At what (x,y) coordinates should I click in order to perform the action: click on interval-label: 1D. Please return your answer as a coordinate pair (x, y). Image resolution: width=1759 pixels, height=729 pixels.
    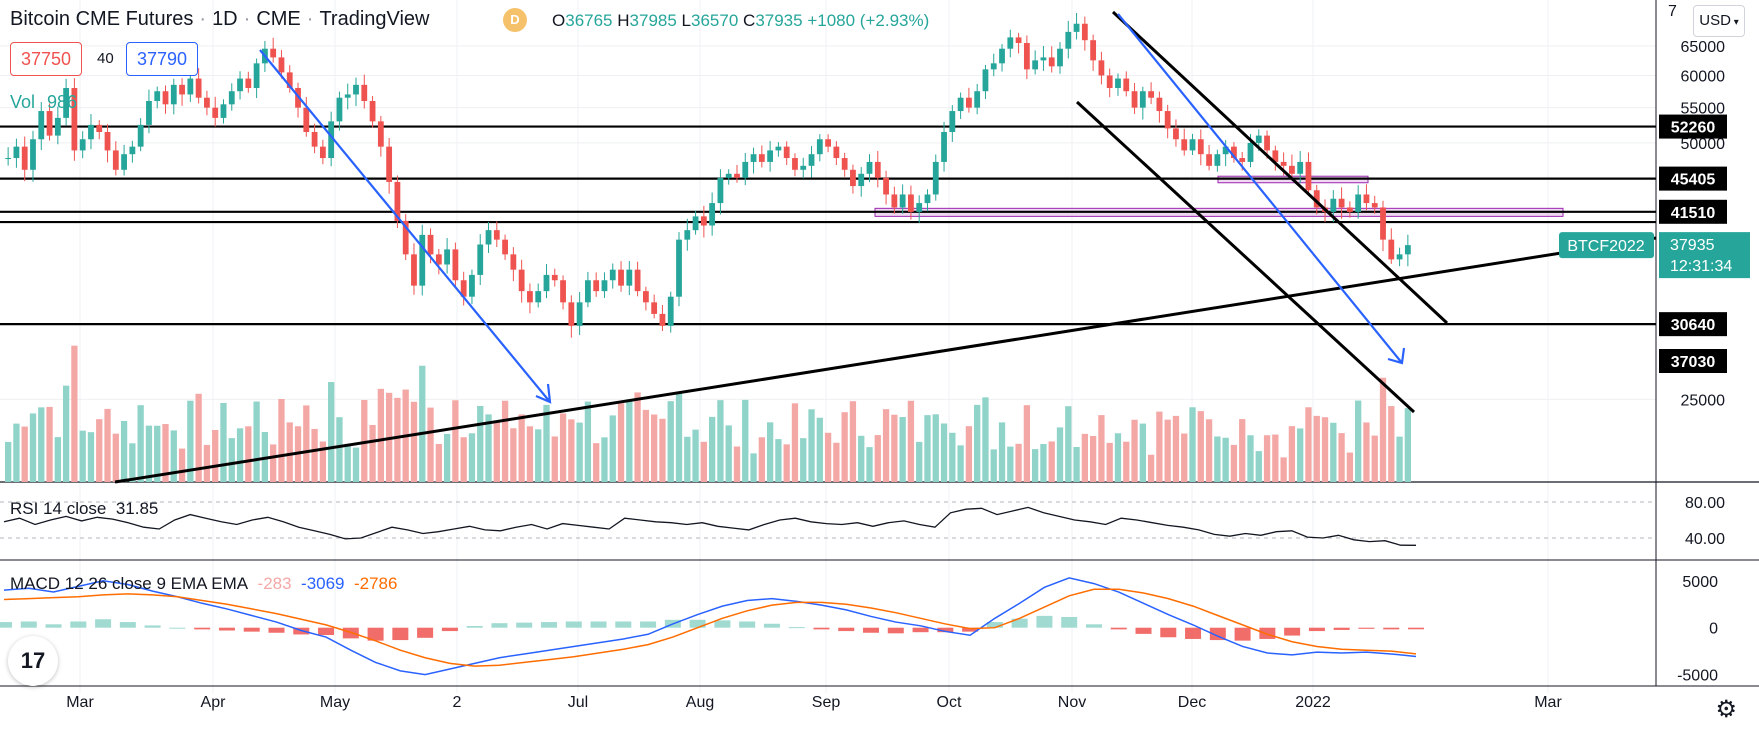
    Looking at the image, I should click on (225, 19).